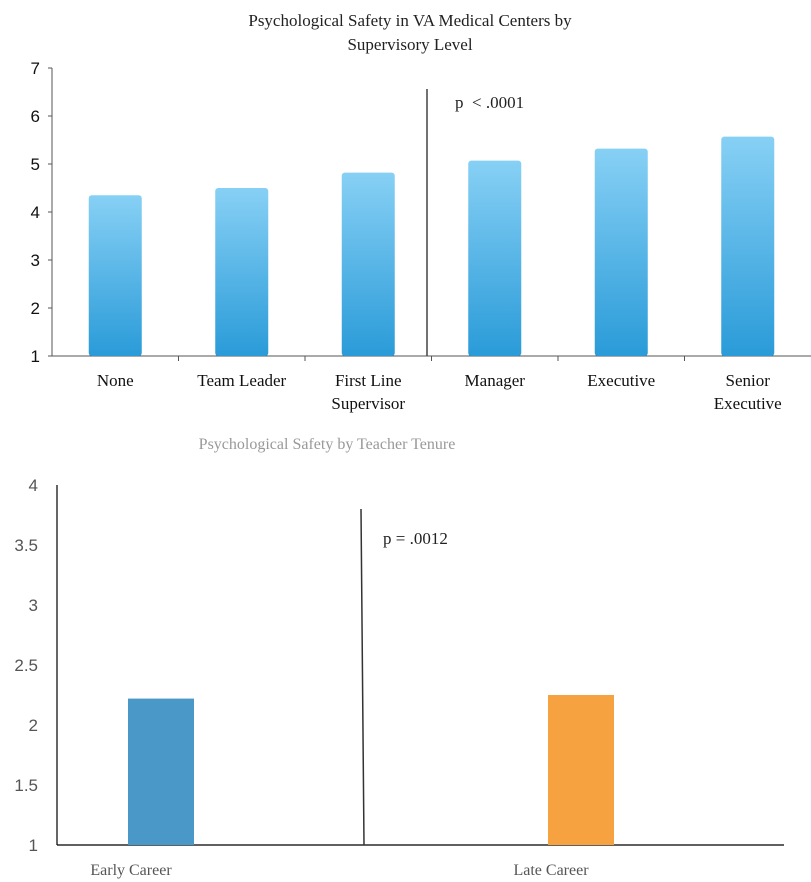 The height and width of the screenshot is (882, 811). I want to click on chart1-x-label: Manager, so click(495, 380).